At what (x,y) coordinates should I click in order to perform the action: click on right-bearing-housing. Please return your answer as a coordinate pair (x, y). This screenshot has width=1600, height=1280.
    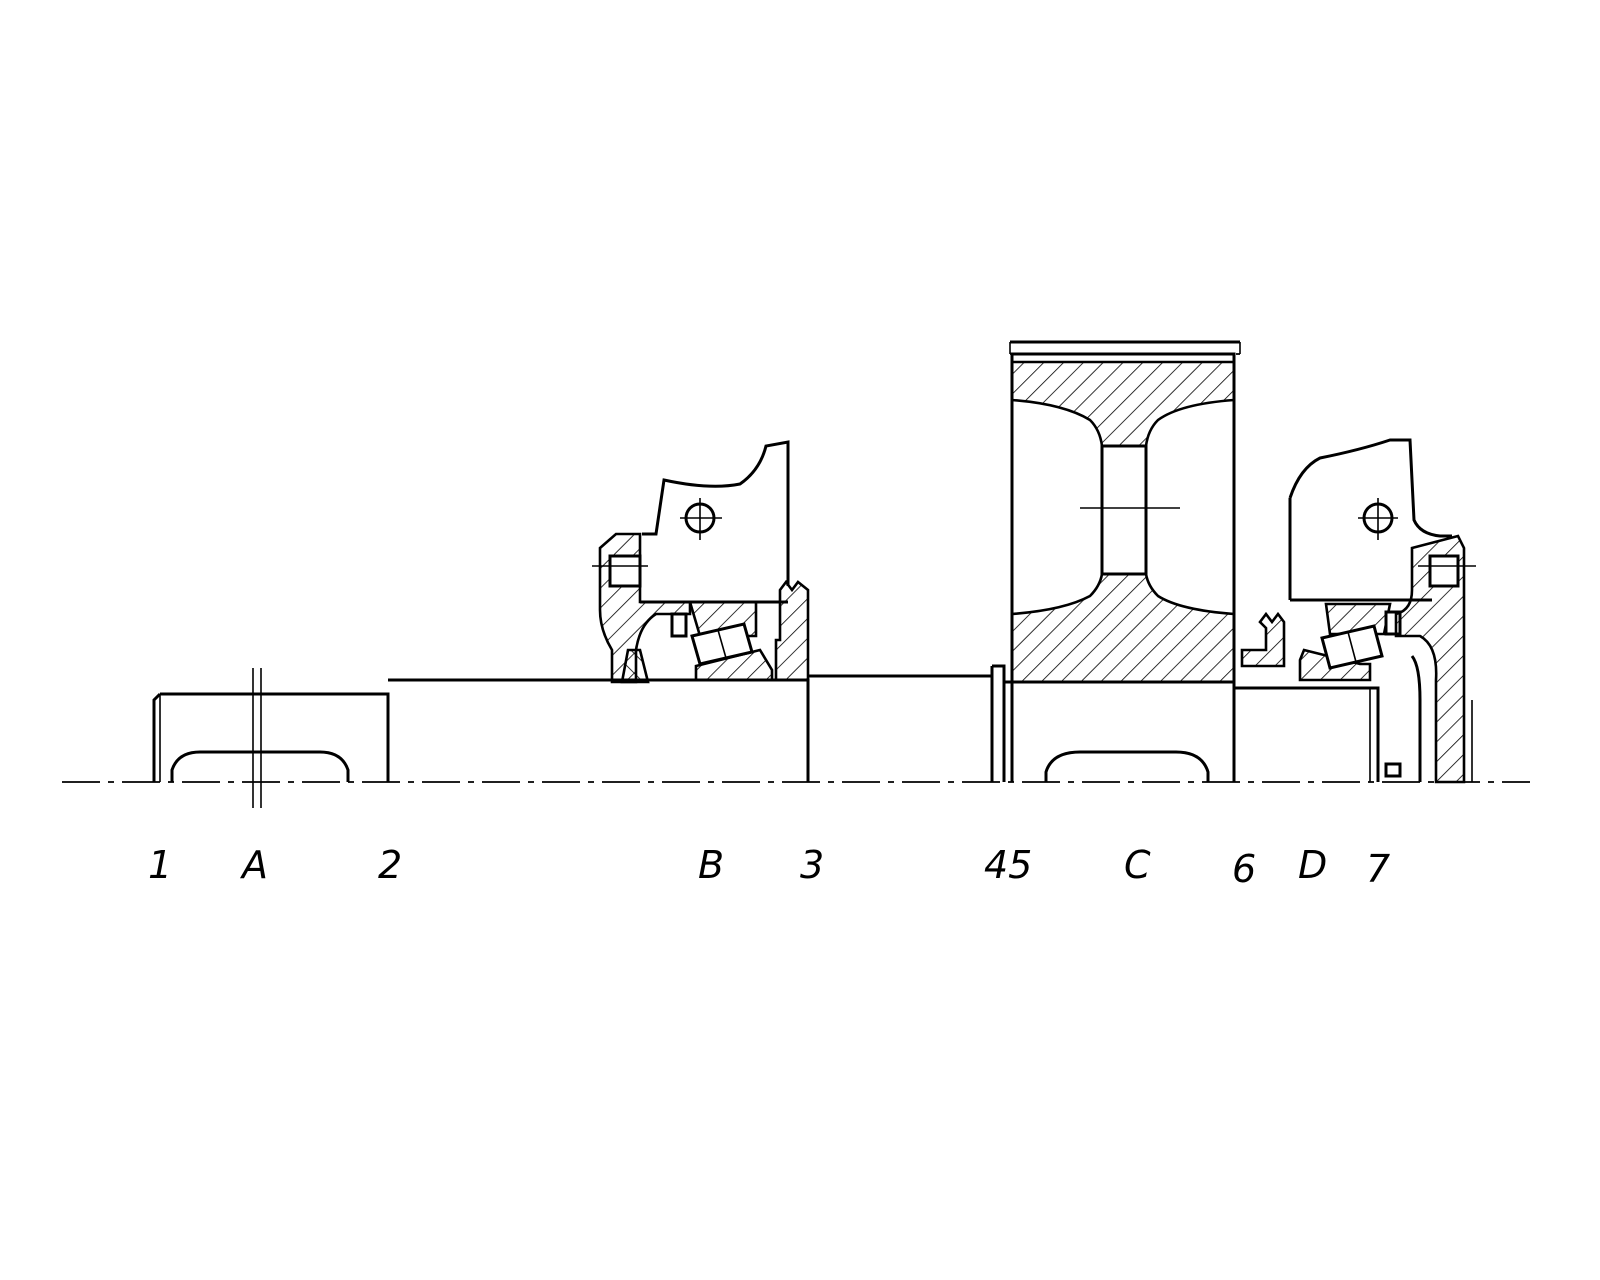
    Looking at the image, I should click on (1358, 611).